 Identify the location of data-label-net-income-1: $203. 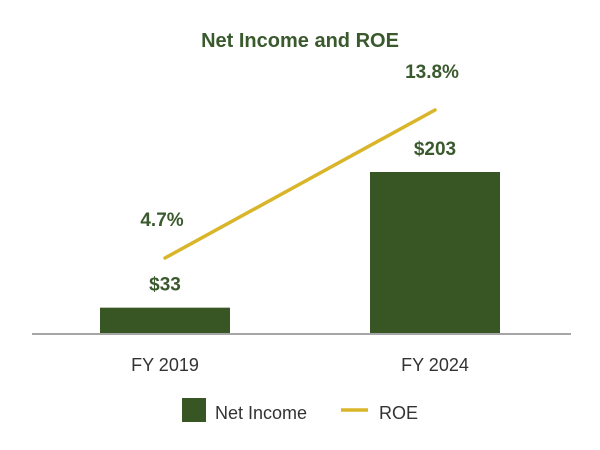
(435, 149).